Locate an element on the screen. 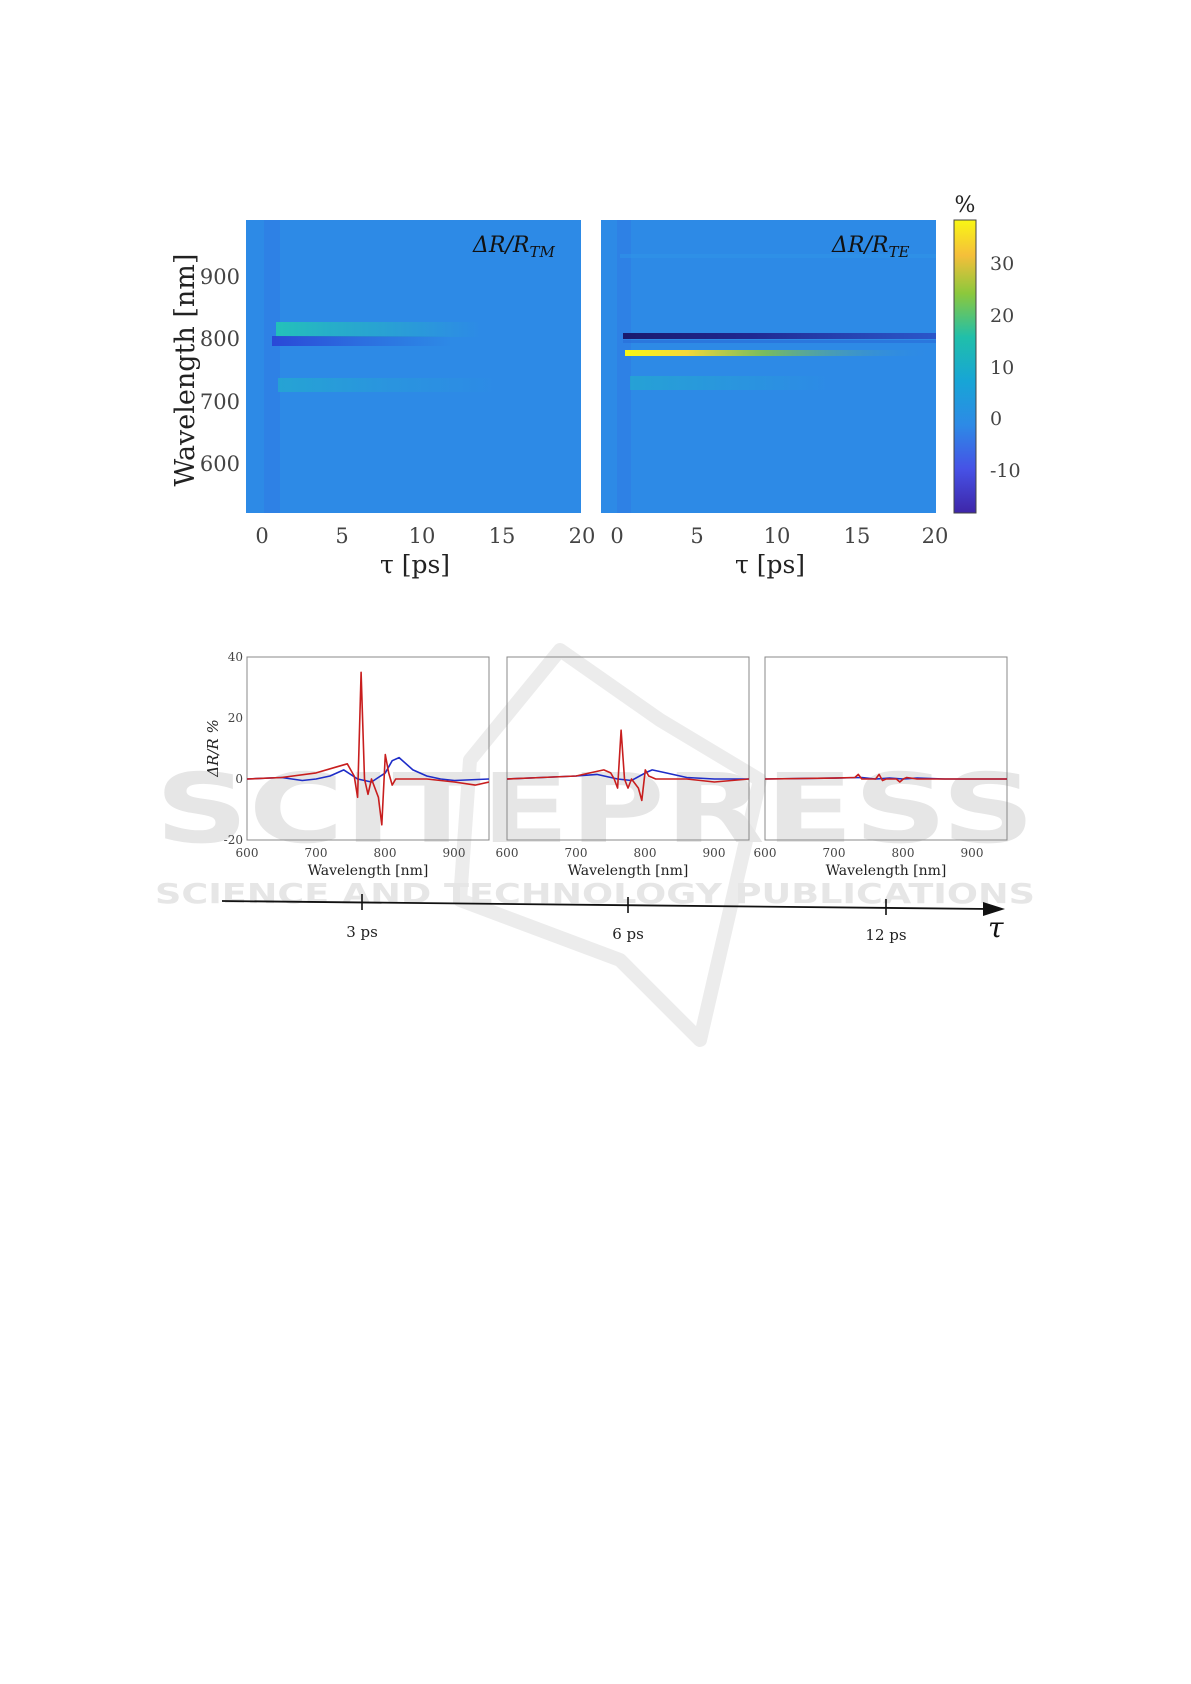  heatmap-tm: ΔR/RTM is located at coordinates (413, 366).